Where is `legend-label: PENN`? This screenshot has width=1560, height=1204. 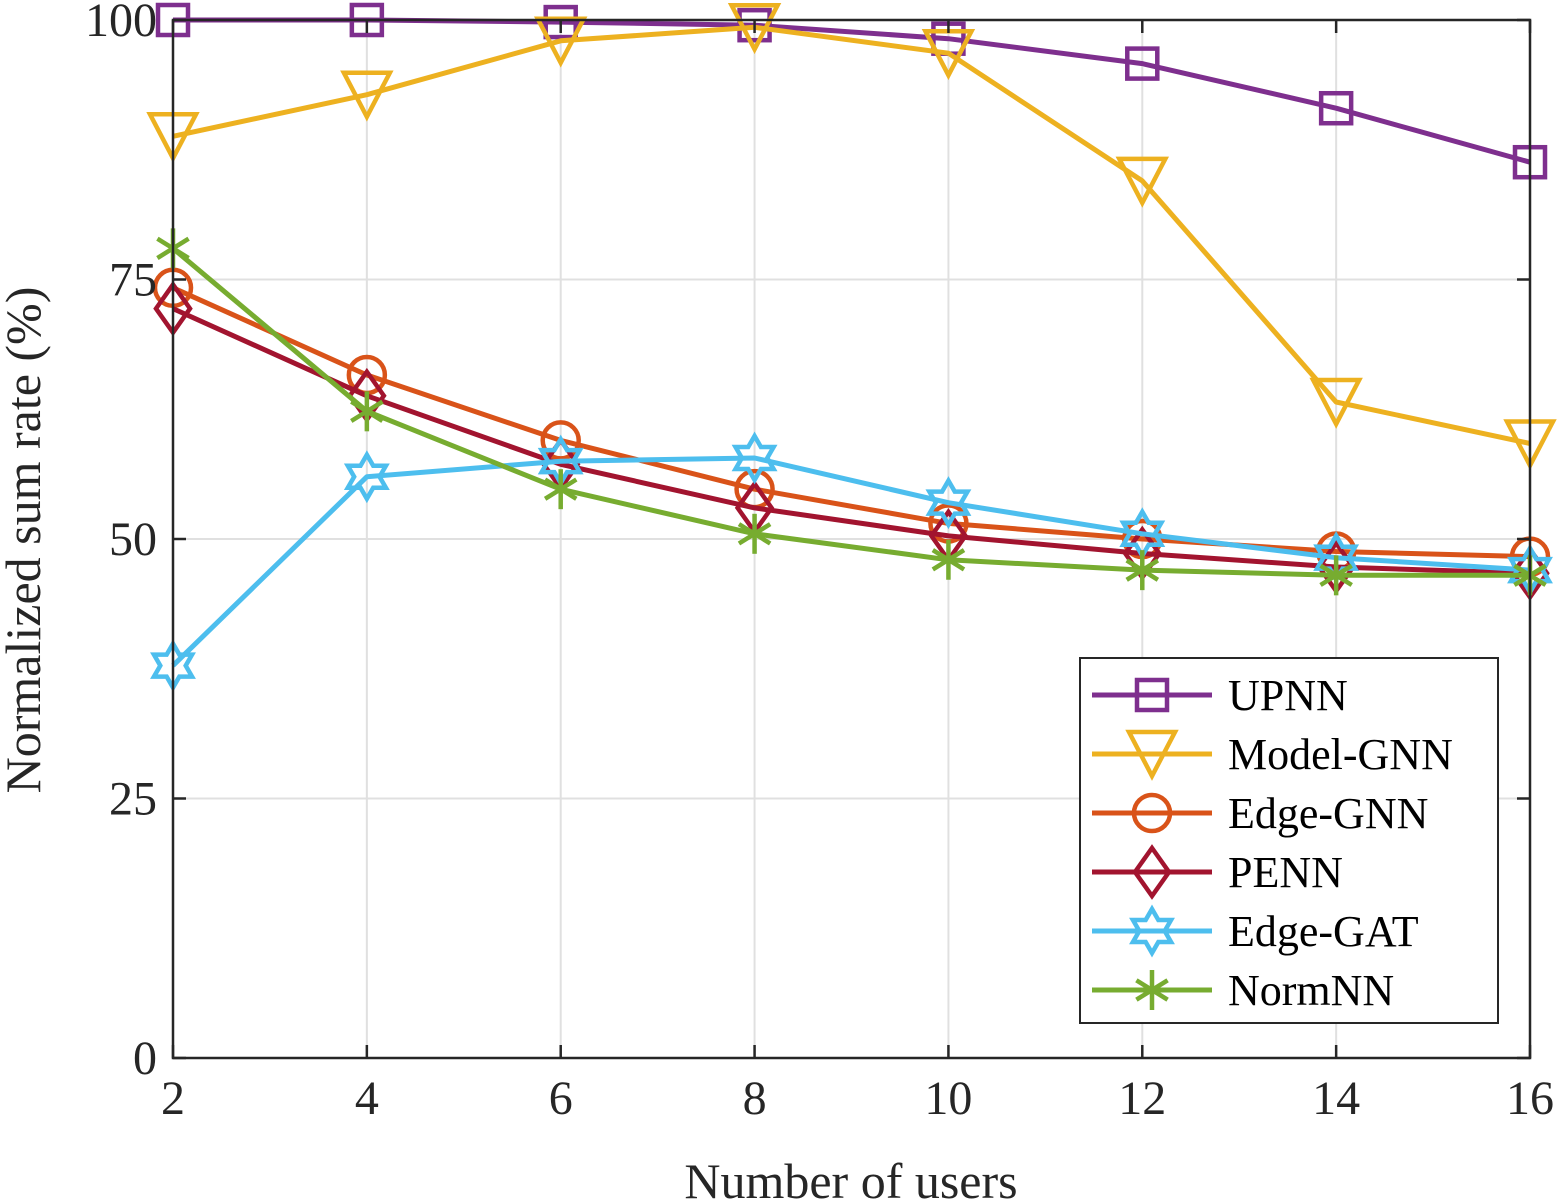 legend-label: PENN is located at coordinates (1285, 872).